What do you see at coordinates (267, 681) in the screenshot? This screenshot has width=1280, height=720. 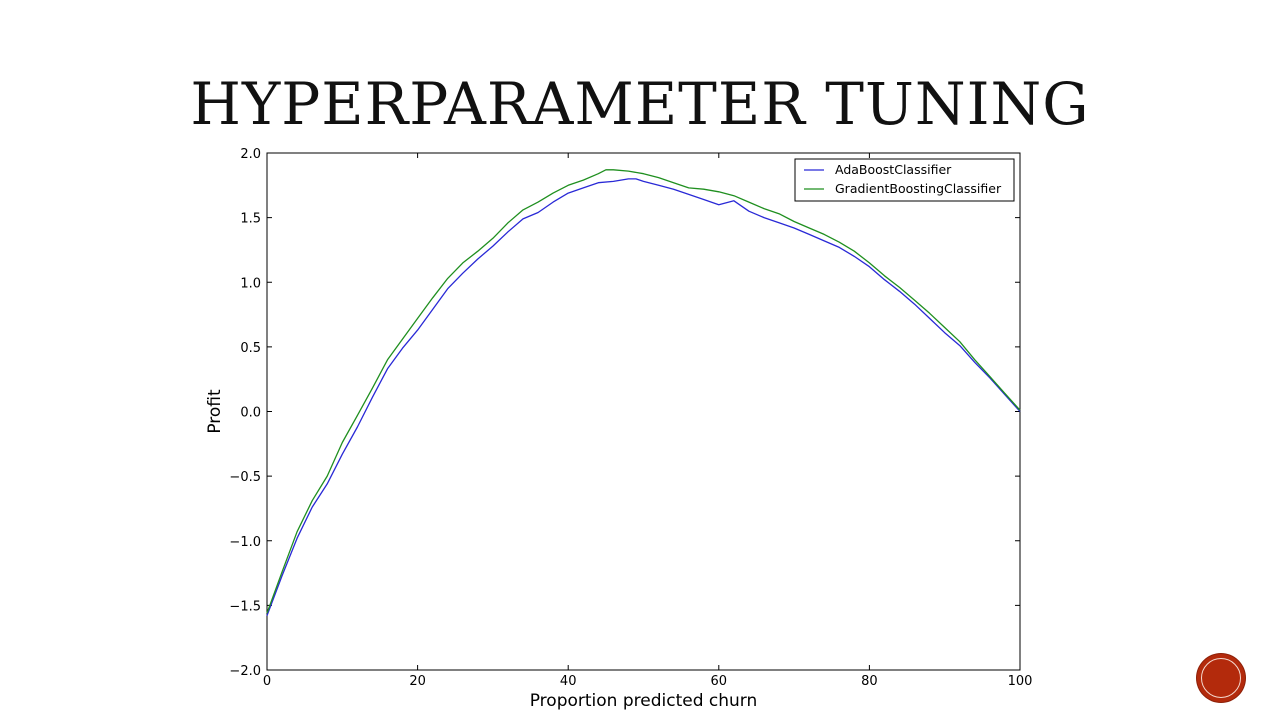 I see `x-tick-label: 0` at bounding box center [267, 681].